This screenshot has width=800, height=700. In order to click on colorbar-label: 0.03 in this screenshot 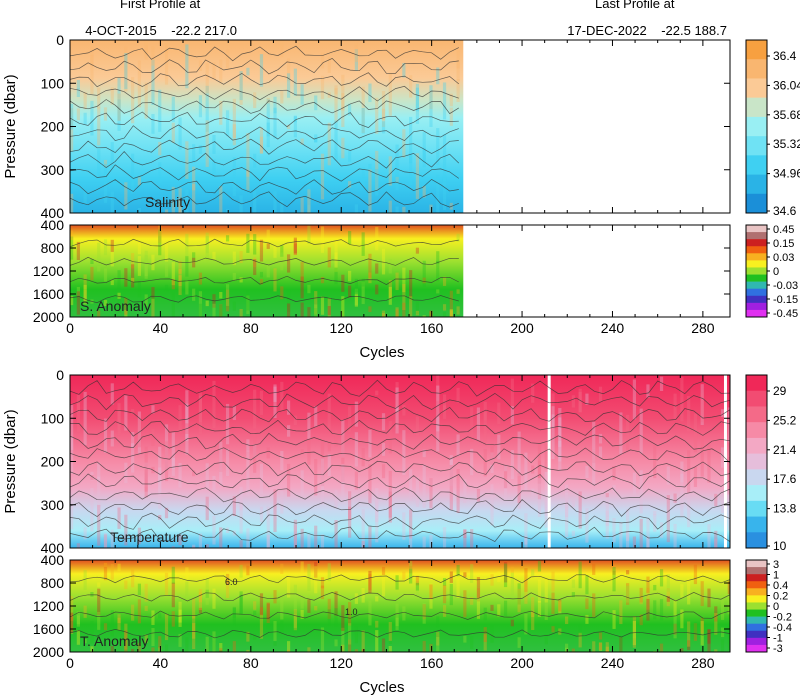, I will do `click(783, 258)`.